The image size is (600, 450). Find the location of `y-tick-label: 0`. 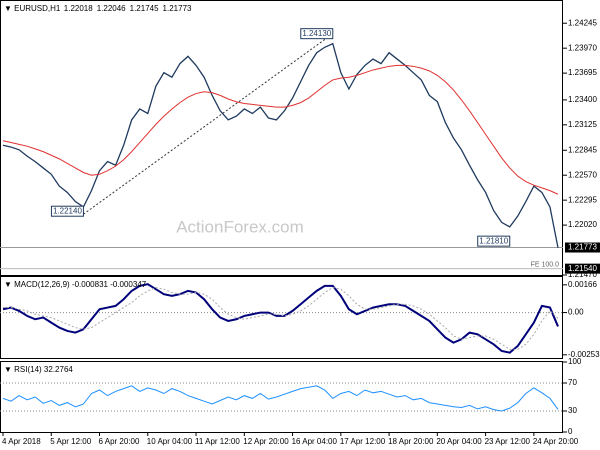

y-tick-label: 0 is located at coordinates (570, 431).